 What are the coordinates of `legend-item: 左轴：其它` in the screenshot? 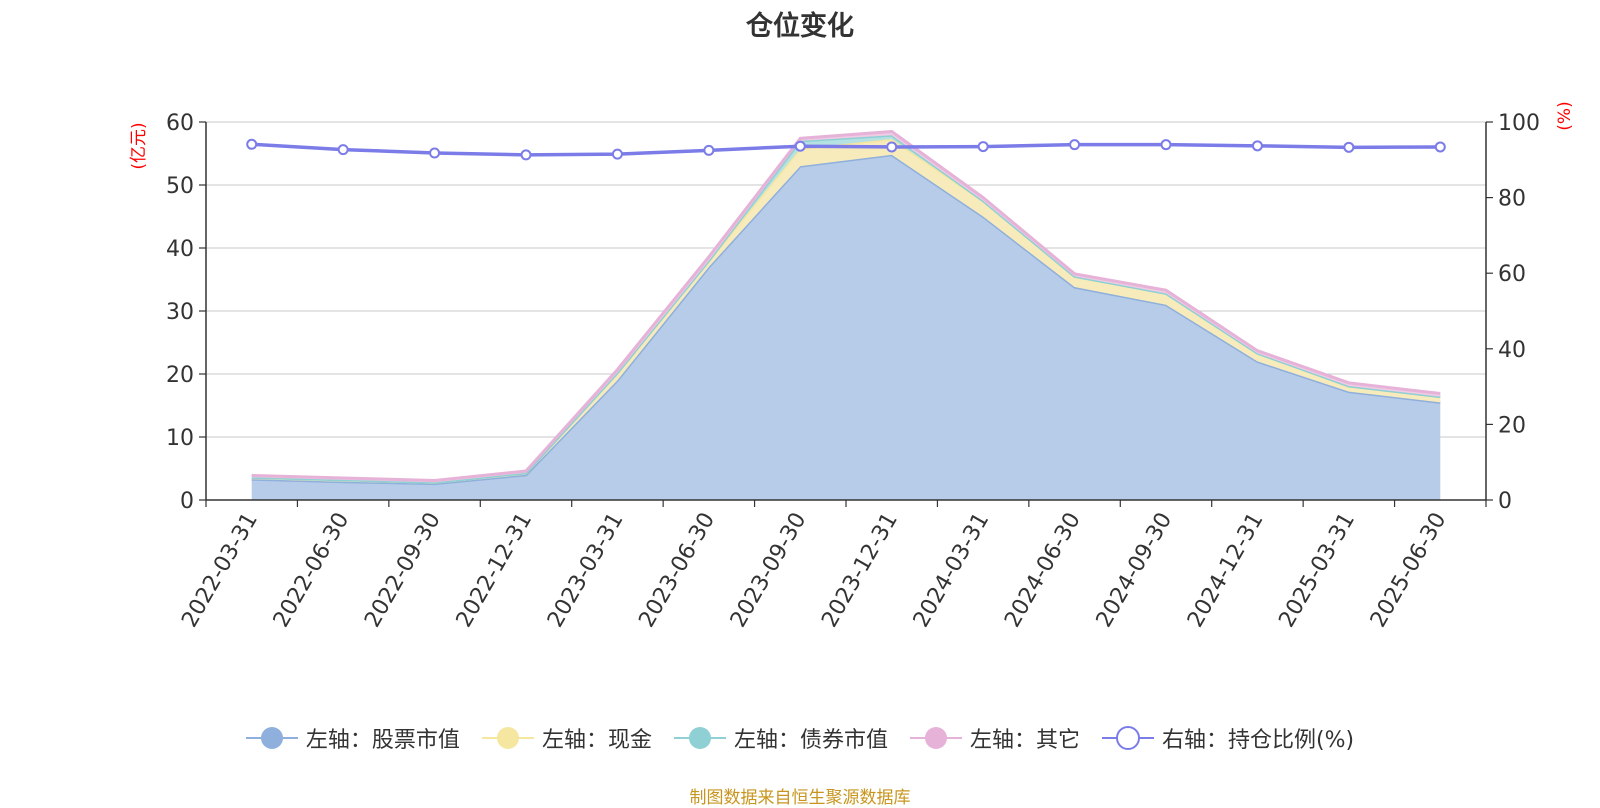 It's located at (994, 738).